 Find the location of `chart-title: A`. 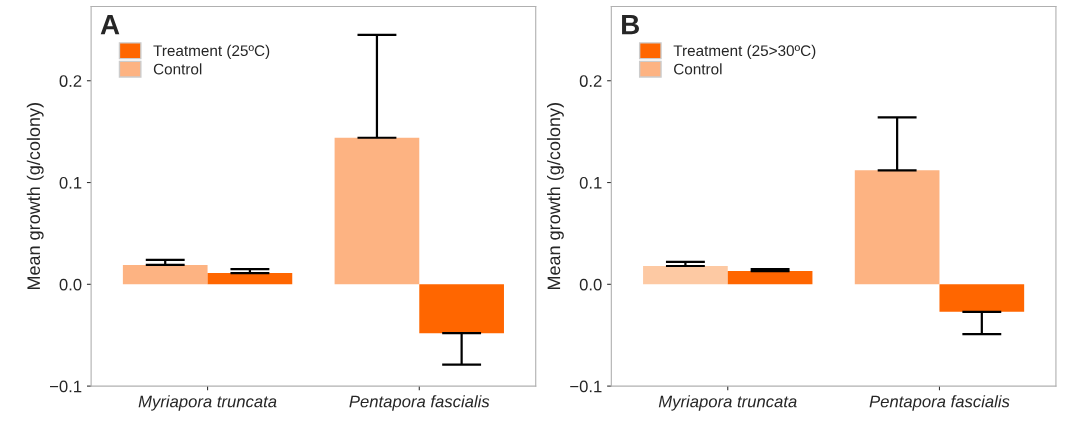

chart-title: A is located at coordinates (110, 25).